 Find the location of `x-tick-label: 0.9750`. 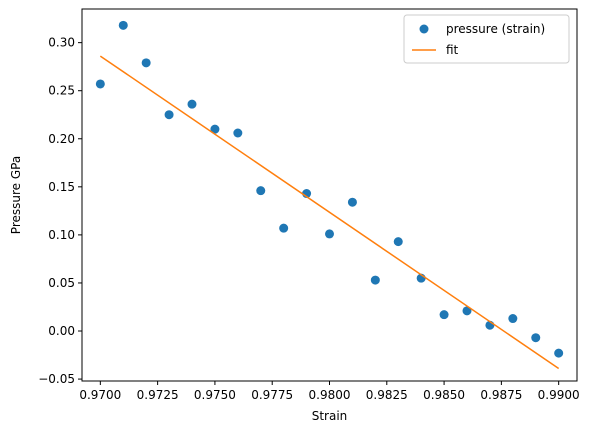

x-tick-label: 0.9750 is located at coordinates (215, 395).